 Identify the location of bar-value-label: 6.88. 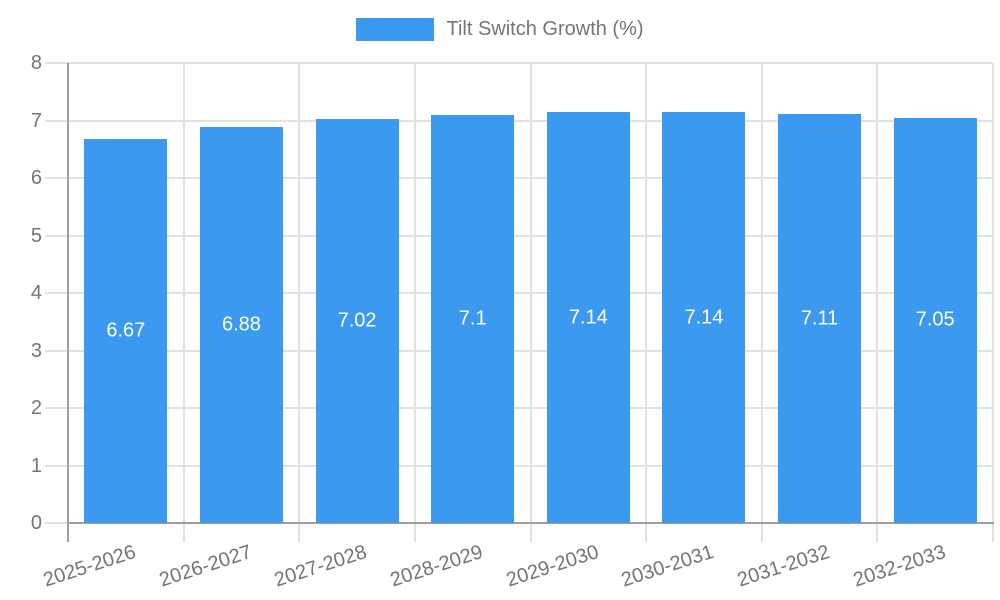
(241, 324).